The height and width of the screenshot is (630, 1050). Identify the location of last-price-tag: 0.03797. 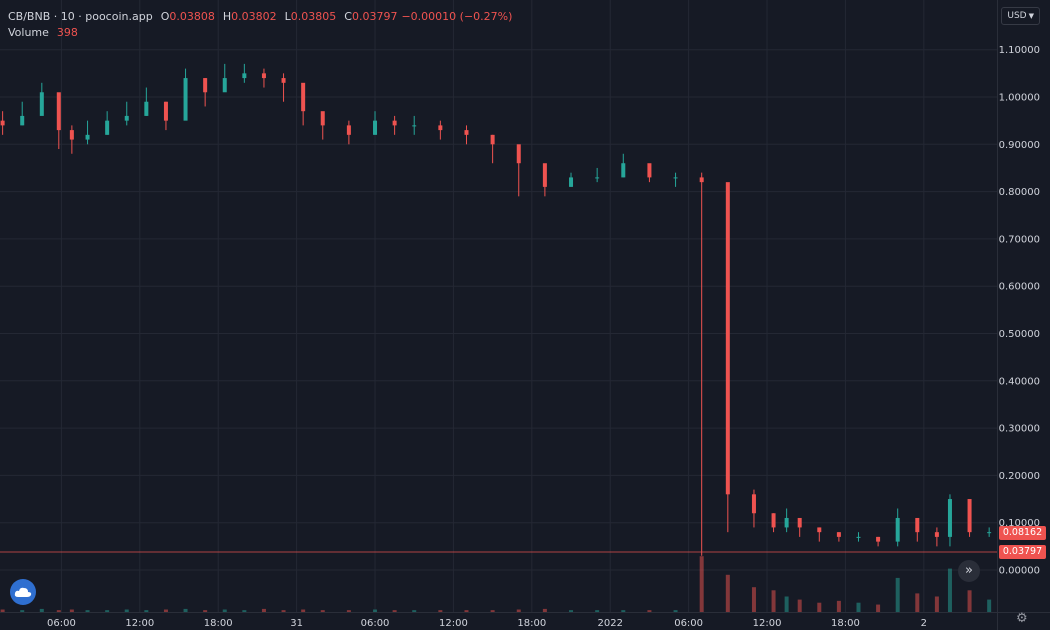
(1022, 552).